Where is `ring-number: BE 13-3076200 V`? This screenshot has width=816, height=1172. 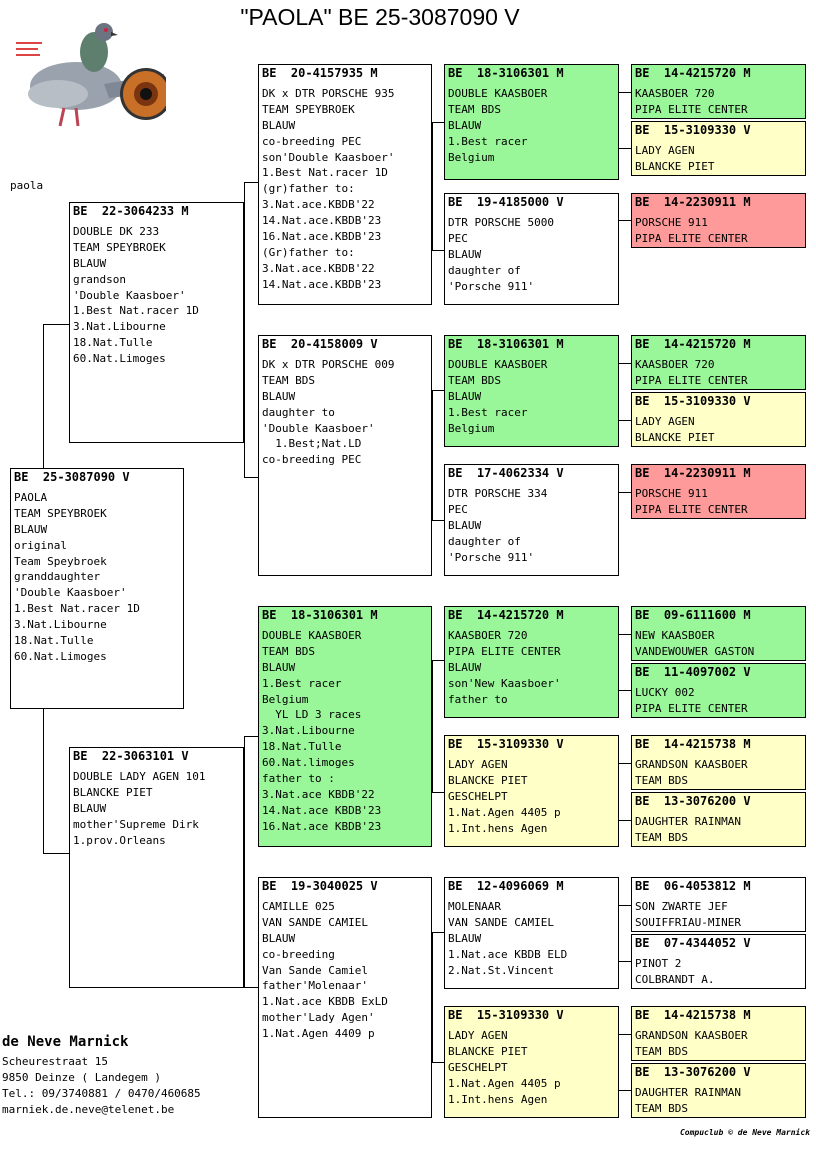 ring-number: BE 13-3076200 V is located at coordinates (693, 1072).